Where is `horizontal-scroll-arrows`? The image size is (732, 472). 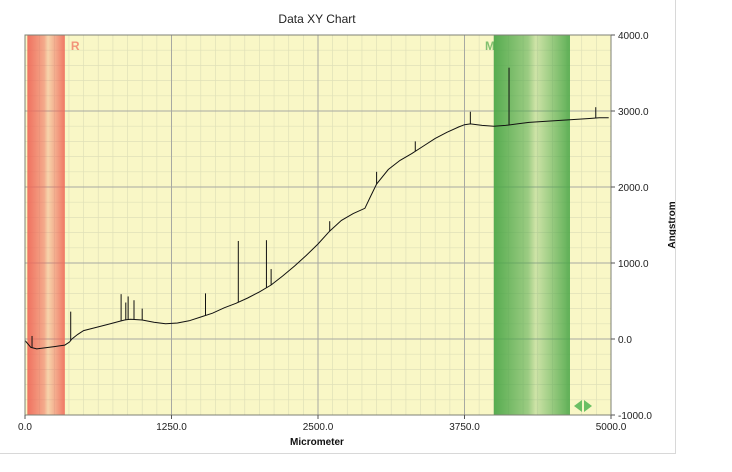
horizontal-scroll-arrows is located at coordinates (583, 406).